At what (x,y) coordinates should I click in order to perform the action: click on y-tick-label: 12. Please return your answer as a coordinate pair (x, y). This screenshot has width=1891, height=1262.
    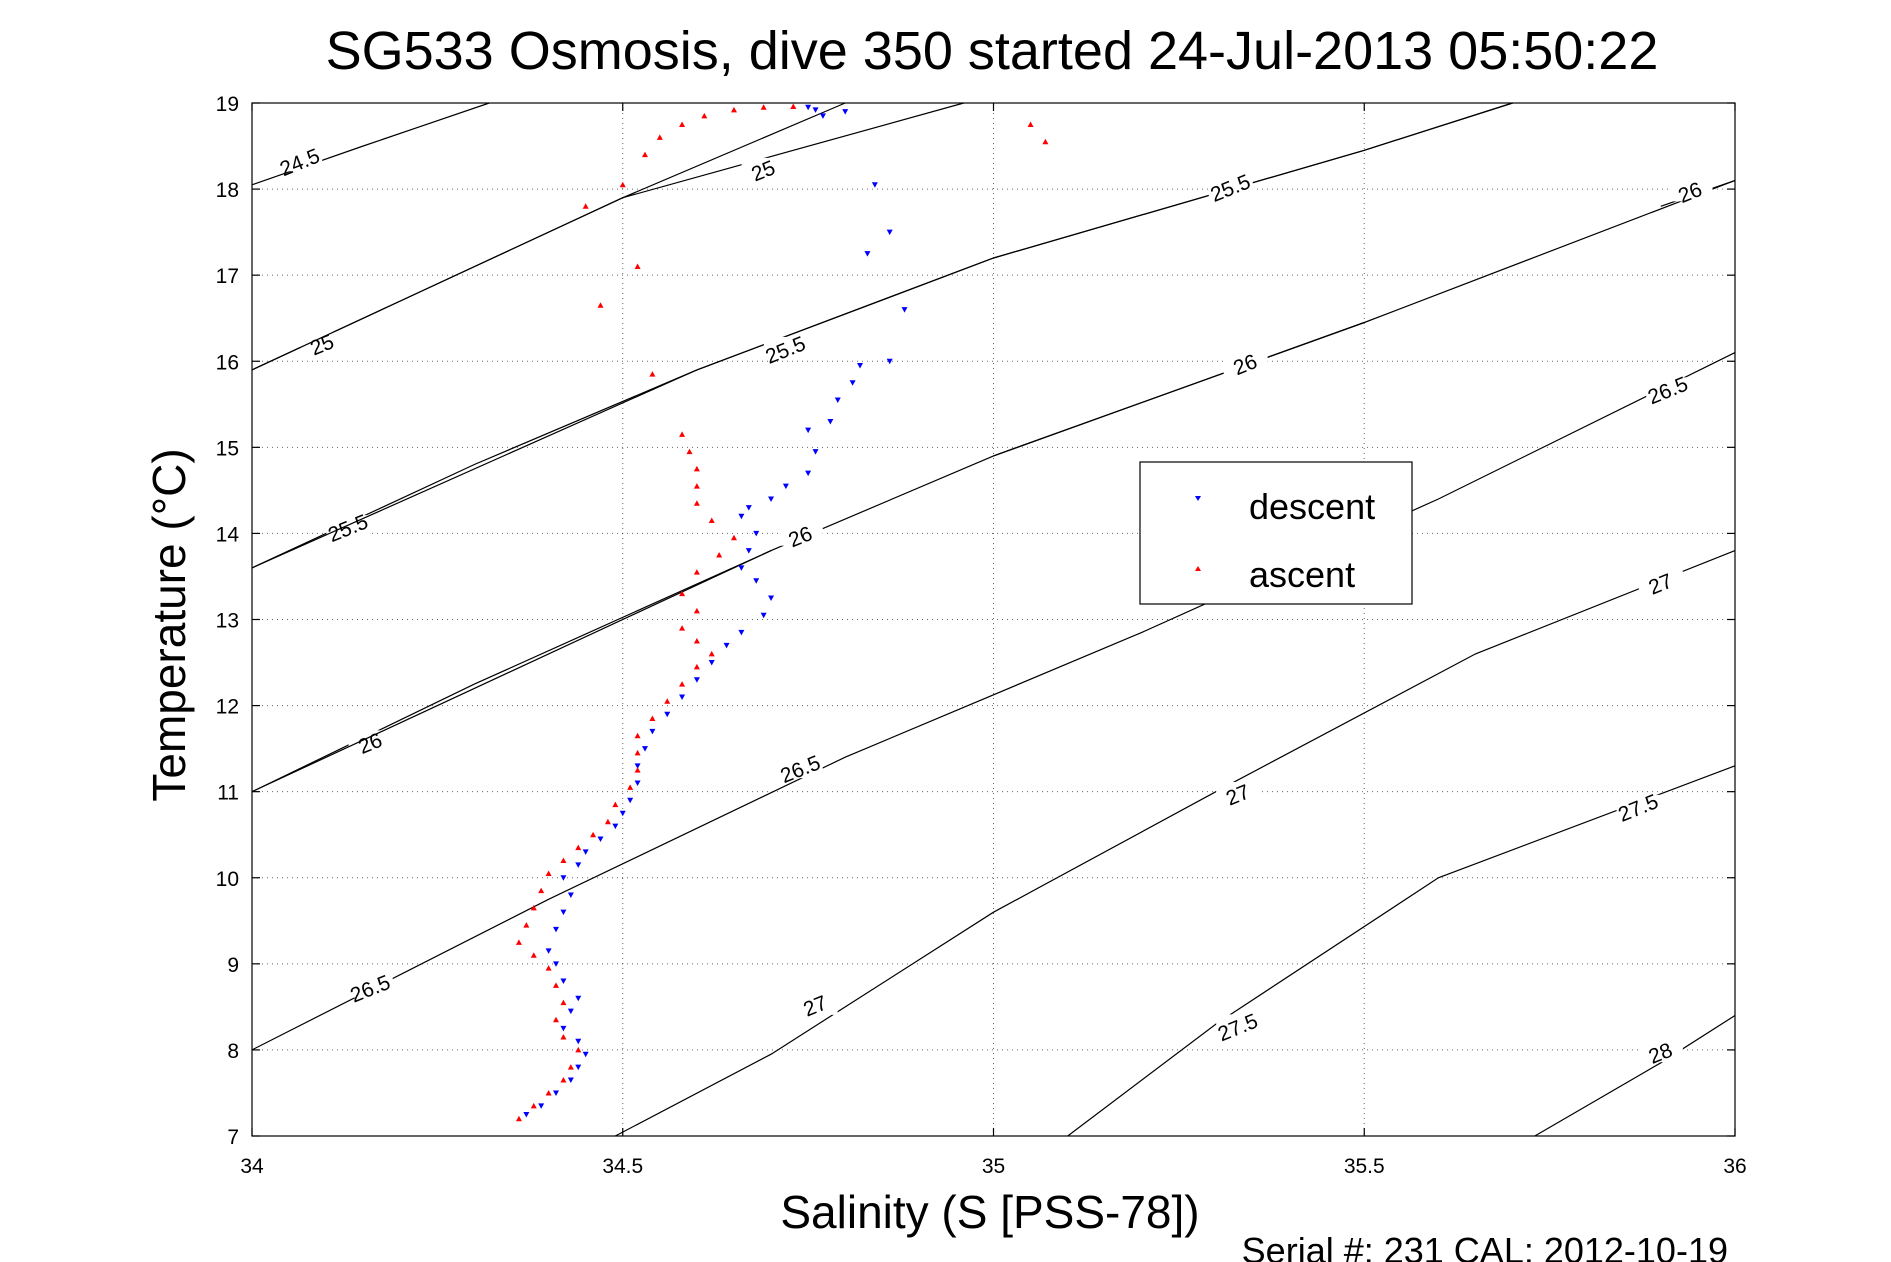
    Looking at the image, I should click on (227, 707).